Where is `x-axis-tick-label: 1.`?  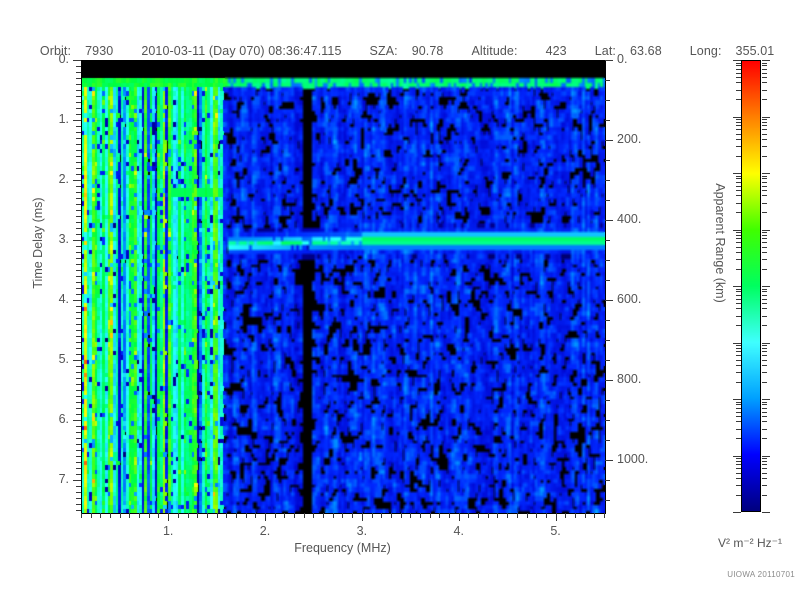 x-axis-tick-label: 1. is located at coordinates (168, 531).